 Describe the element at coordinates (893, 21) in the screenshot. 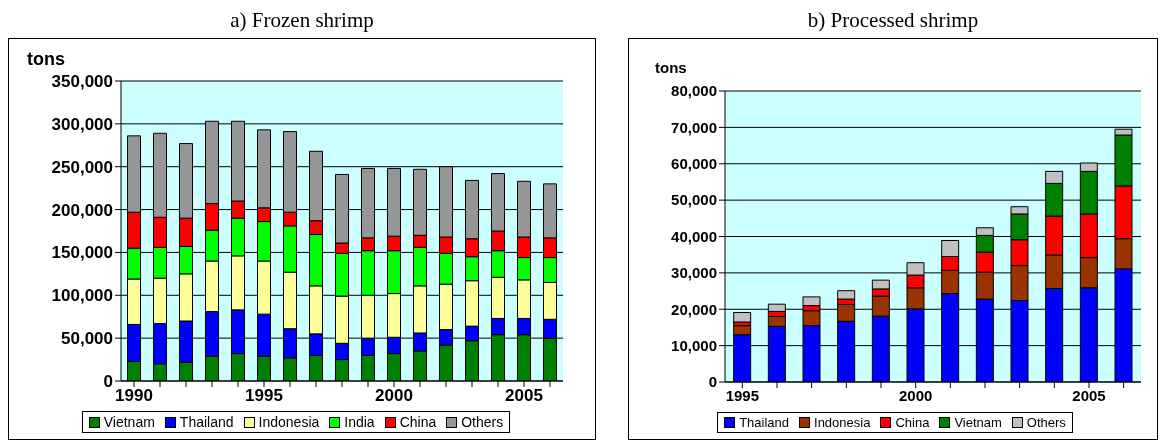

I see `chart-title: b) Processed shrimp` at that location.